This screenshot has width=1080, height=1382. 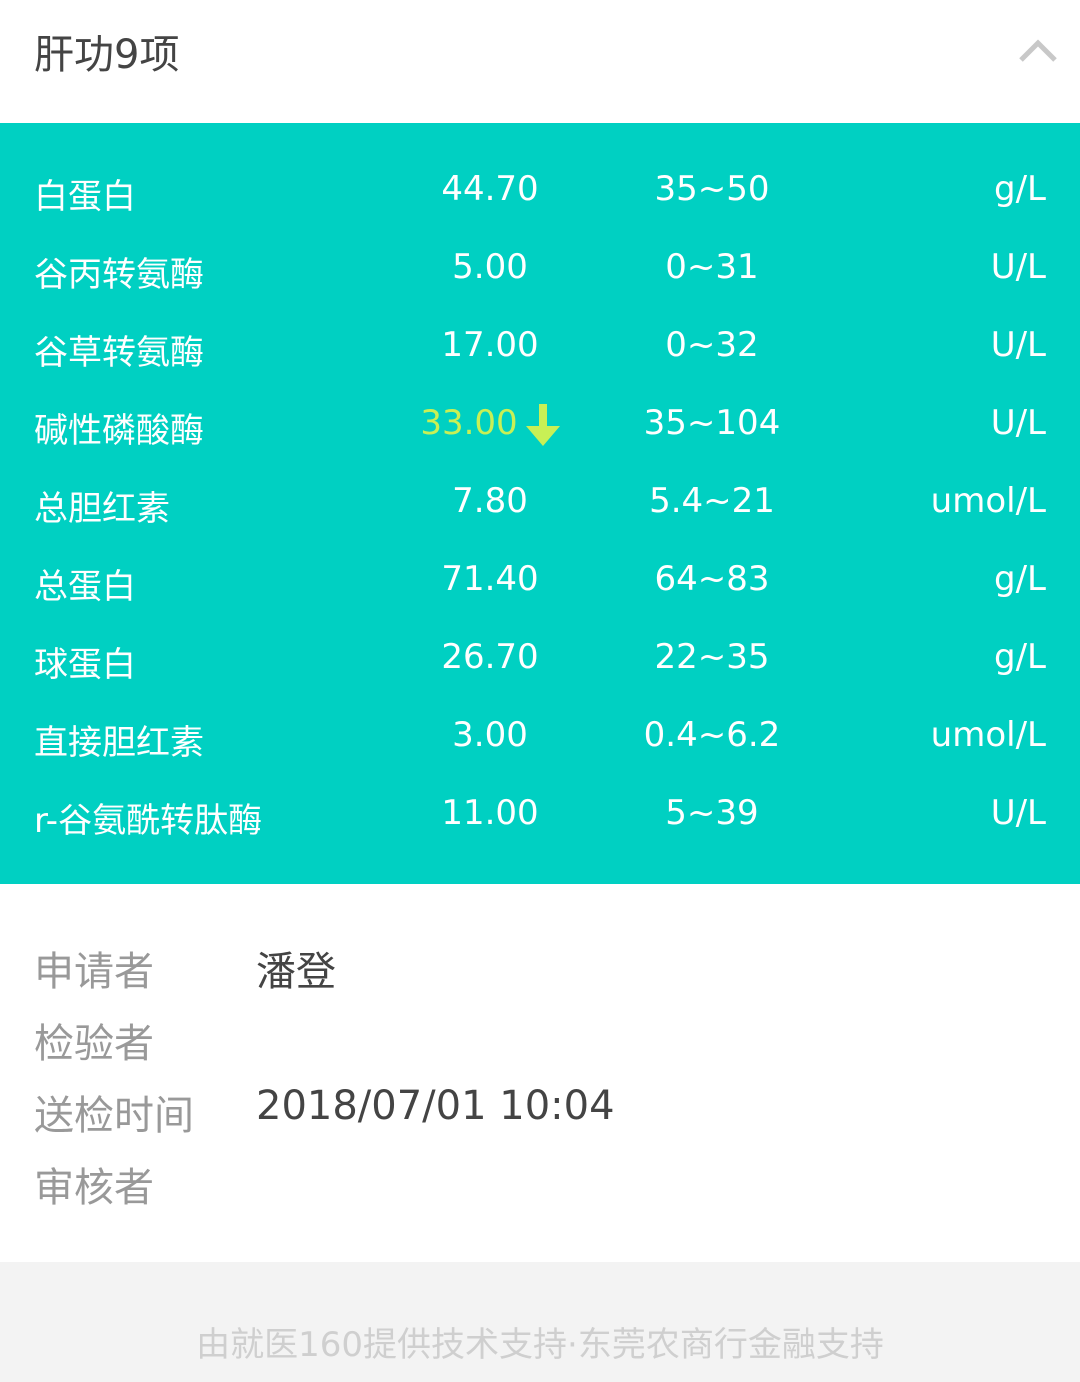 What do you see at coordinates (85, 587) in the screenshot?
I see `test-name: 总蛋白` at bounding box center [85, 587].